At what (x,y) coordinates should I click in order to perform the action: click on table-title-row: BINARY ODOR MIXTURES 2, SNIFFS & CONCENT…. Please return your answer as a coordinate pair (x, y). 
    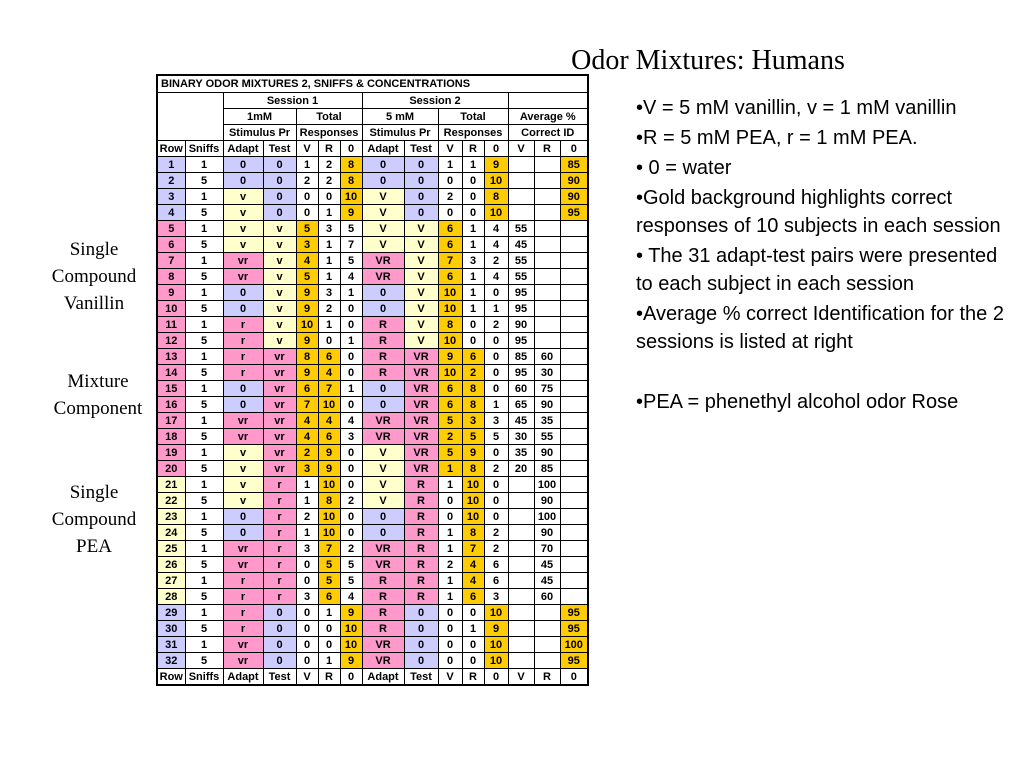
    Looking at the image, I should click on (372, 83).